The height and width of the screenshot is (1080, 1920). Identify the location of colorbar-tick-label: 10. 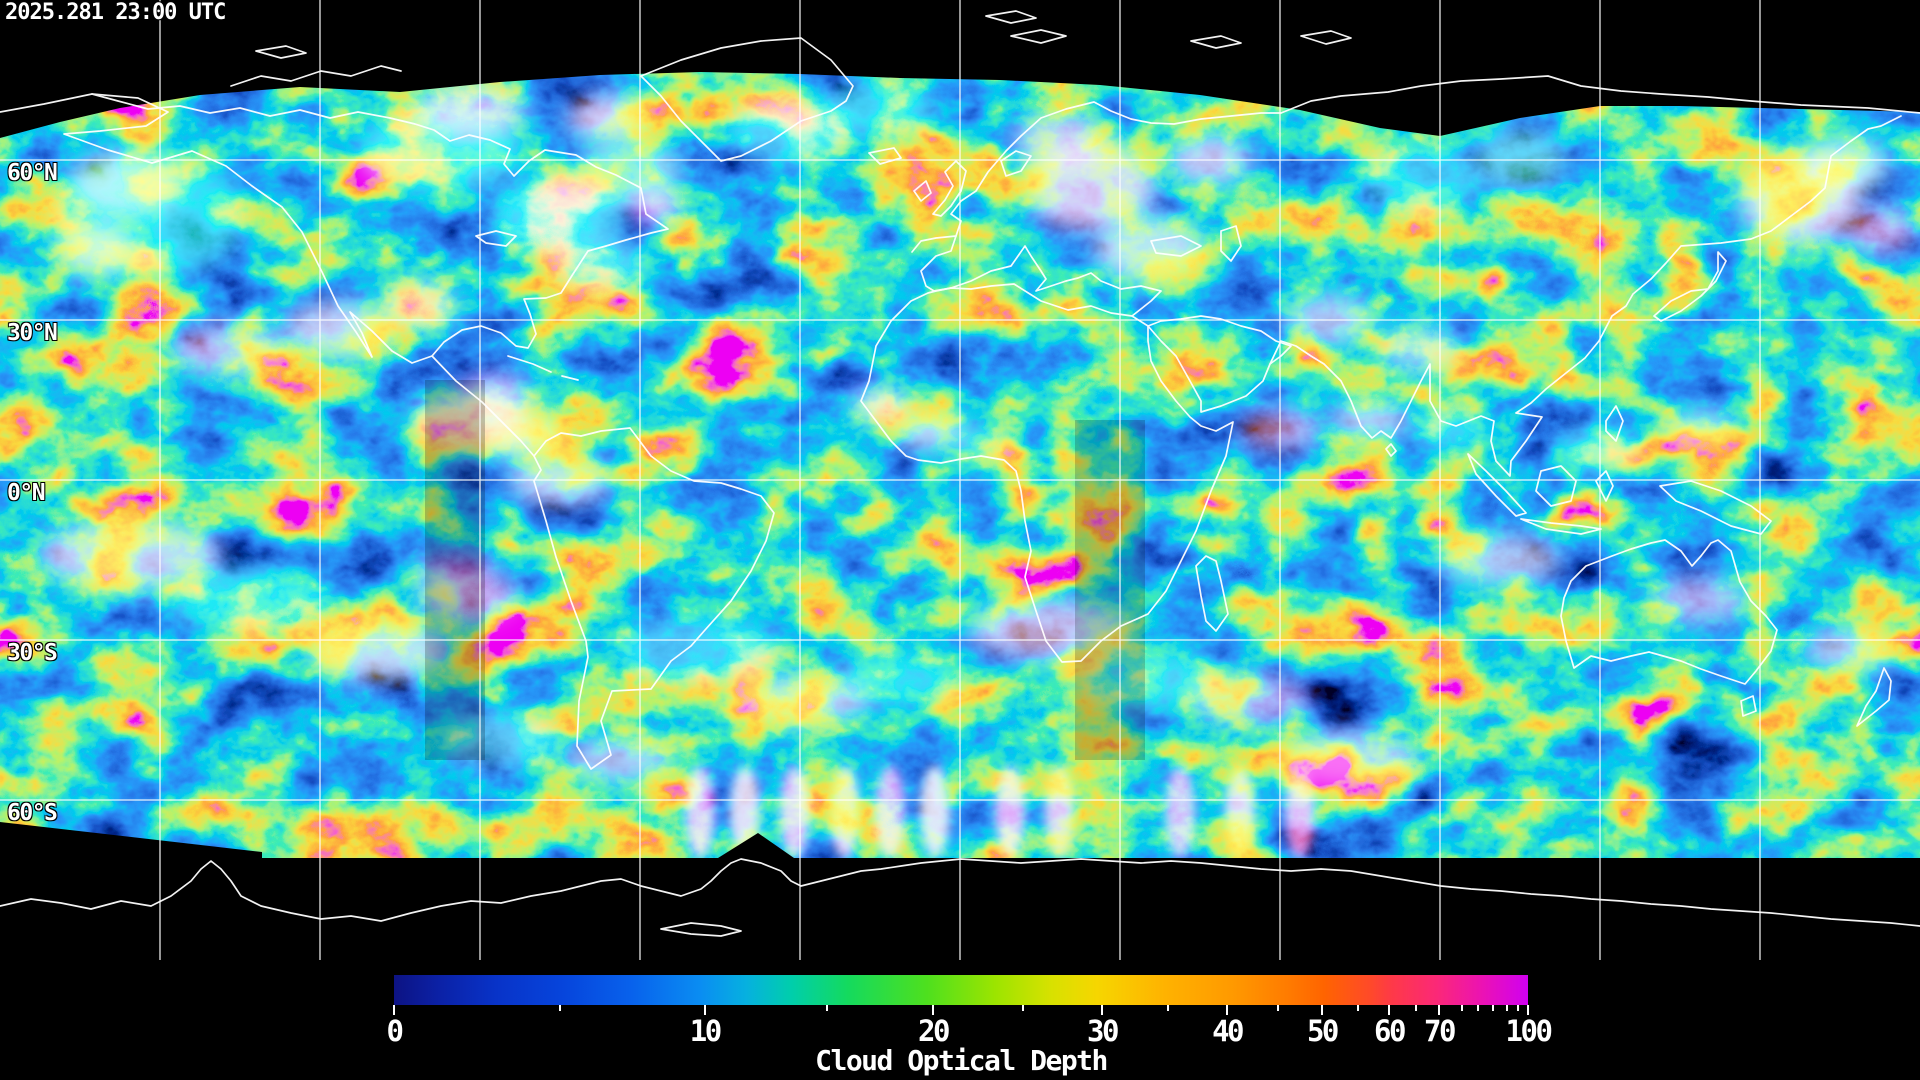
(705, 1031).